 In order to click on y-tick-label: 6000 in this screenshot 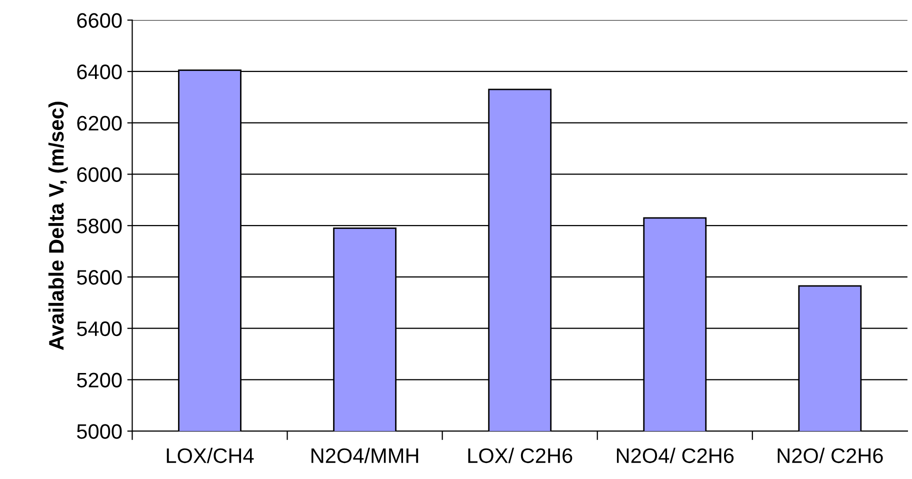, I will do `click(99, 174)`.